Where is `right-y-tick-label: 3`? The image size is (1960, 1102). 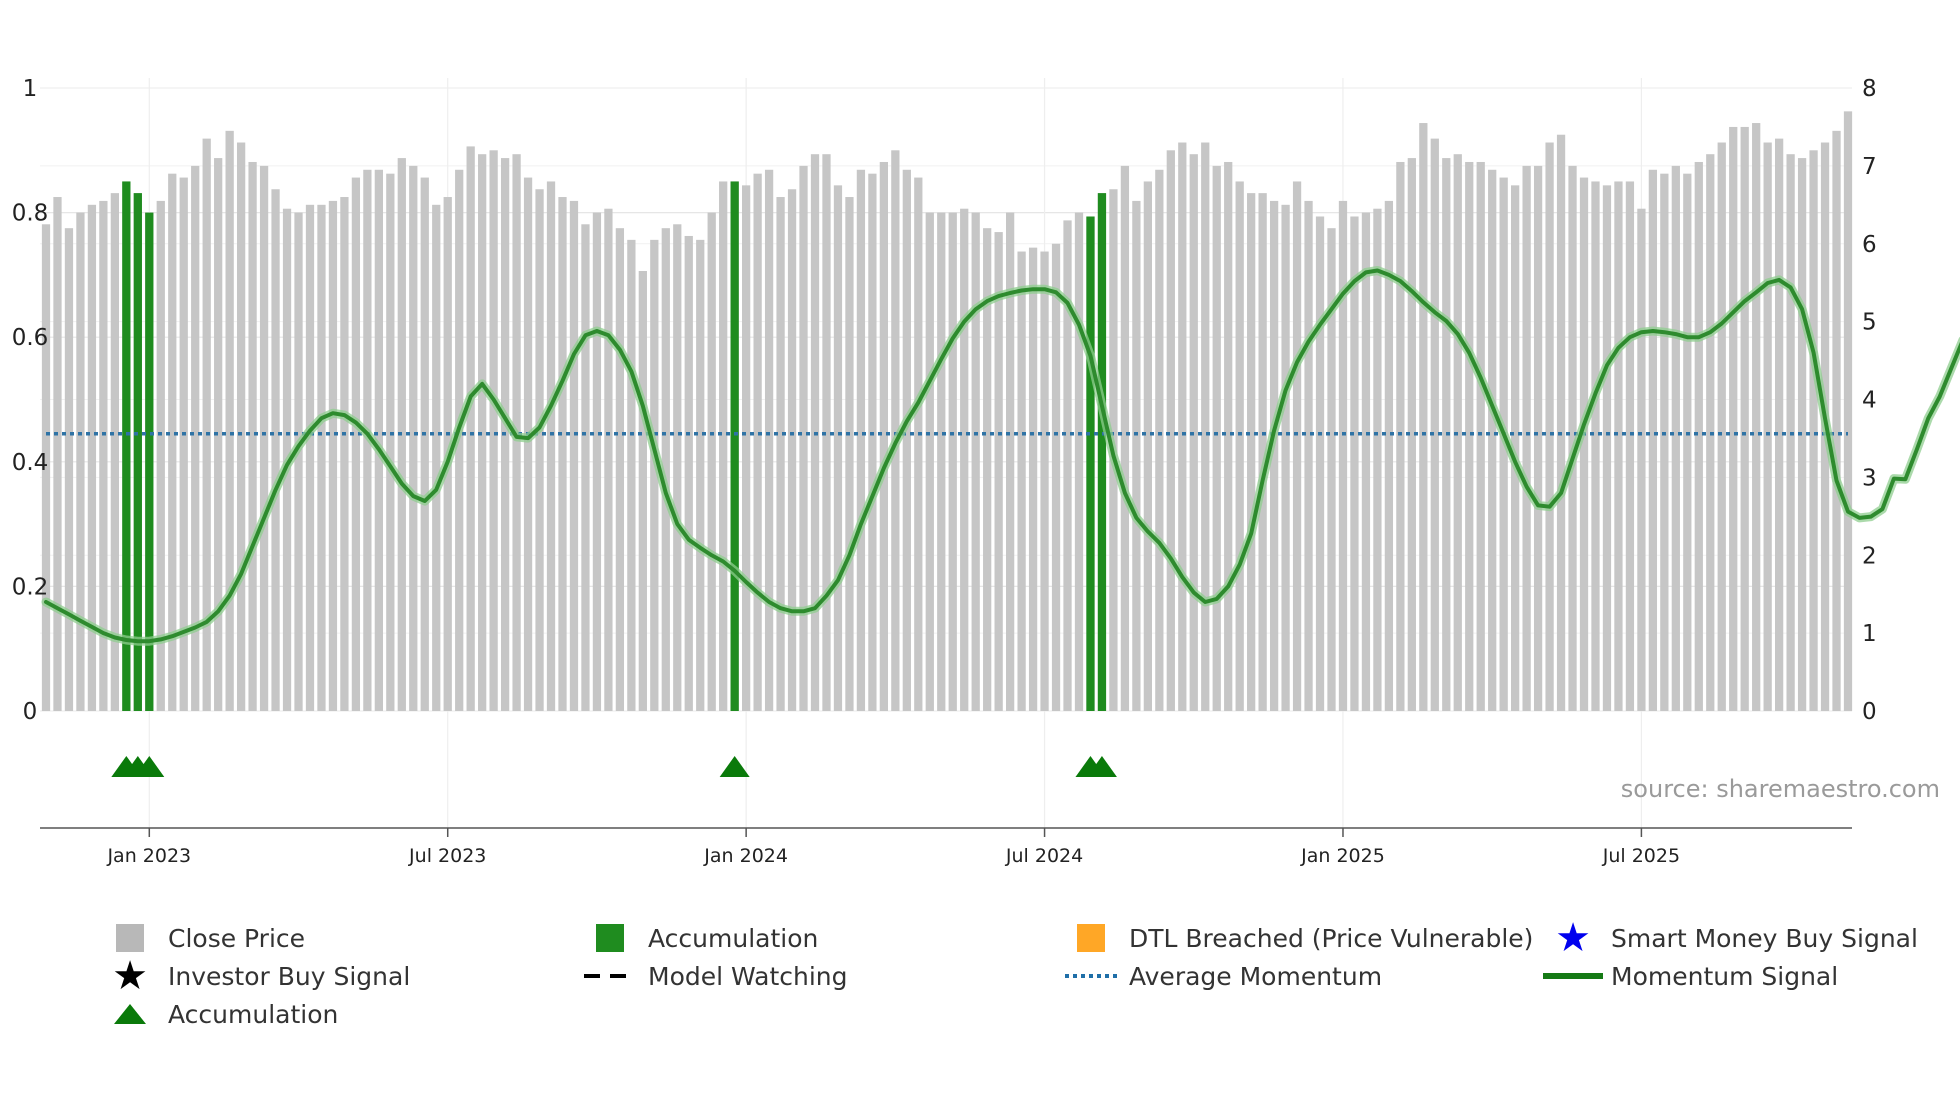
right-y-tick-label: 3 is located at coordinates (1869, 478).